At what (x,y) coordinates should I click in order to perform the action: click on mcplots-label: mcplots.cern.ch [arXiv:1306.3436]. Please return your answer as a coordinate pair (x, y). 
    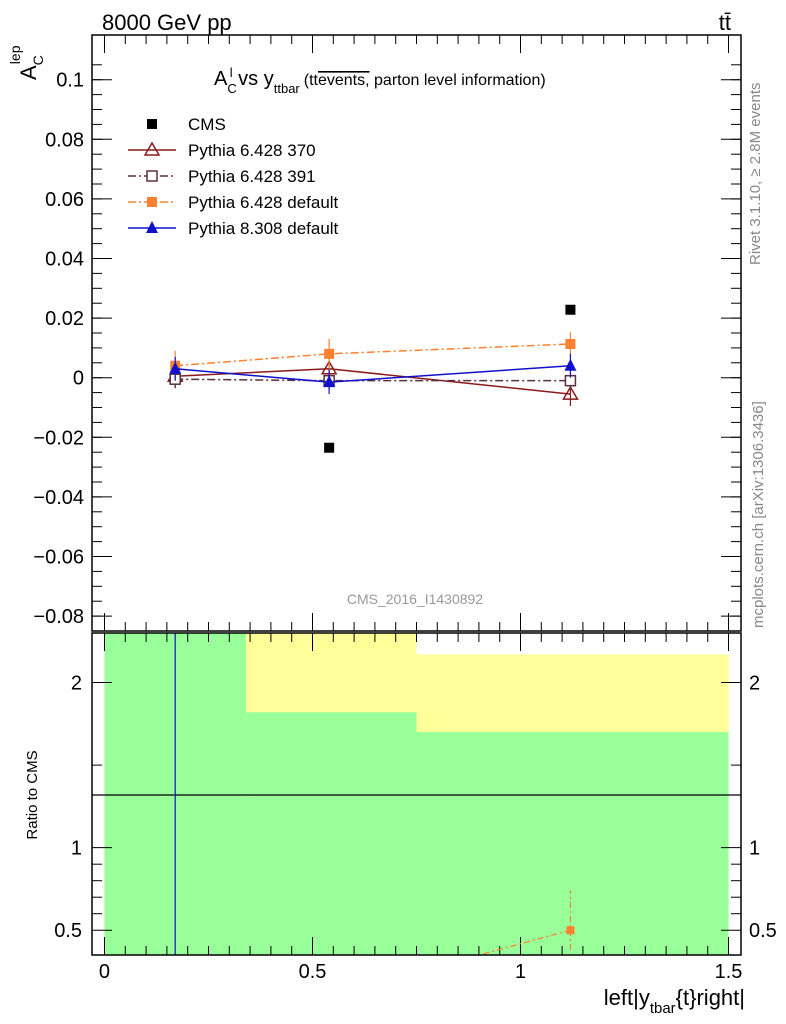
    Looking at the image, I should click on (758, 514).